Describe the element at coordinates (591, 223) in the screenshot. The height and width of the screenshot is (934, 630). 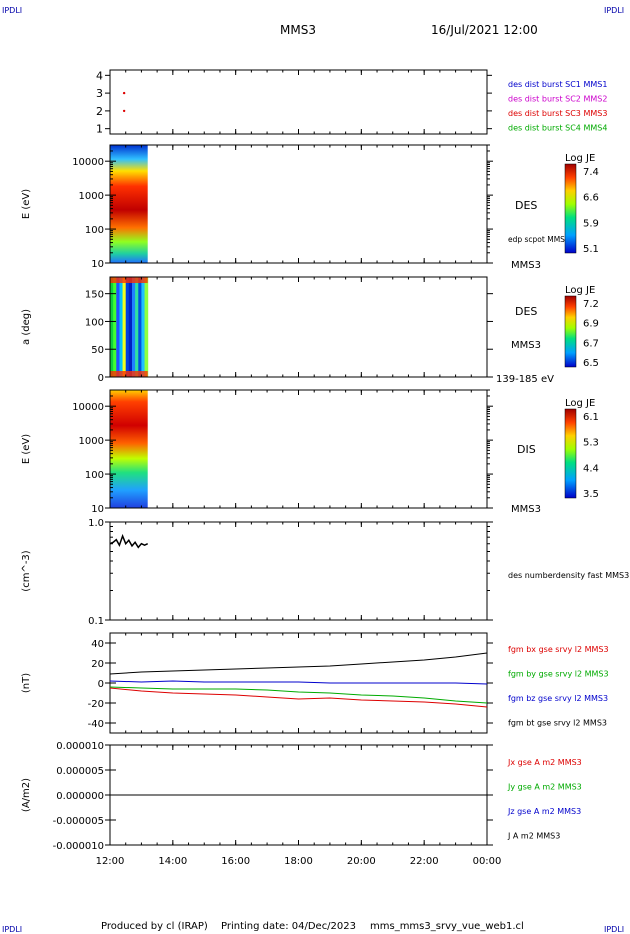
I see `colorbar-tick-label: 5.9` at that location.